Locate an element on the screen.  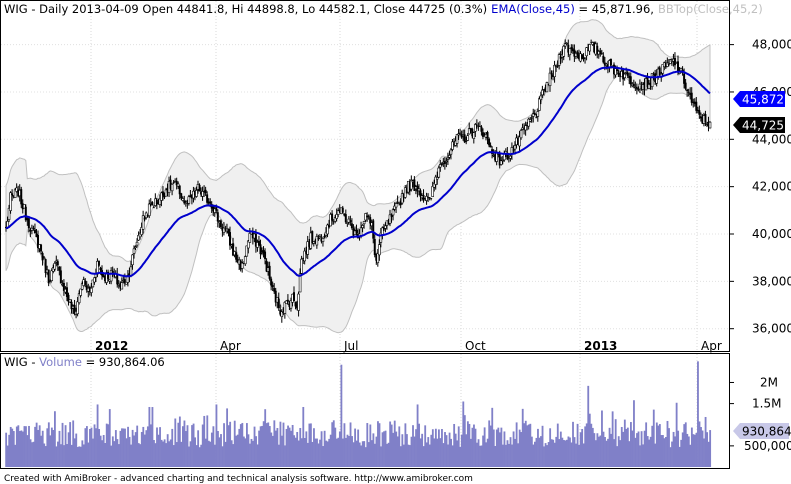
volume-axis-label: 2M is located at coordinates (769, 382).